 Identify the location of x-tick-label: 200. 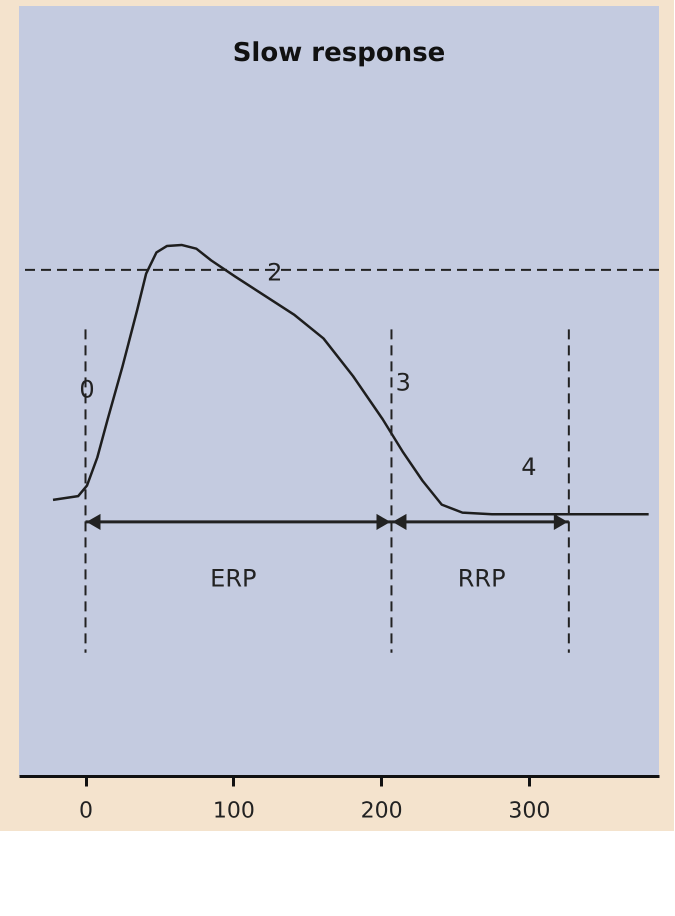
(381, 811).